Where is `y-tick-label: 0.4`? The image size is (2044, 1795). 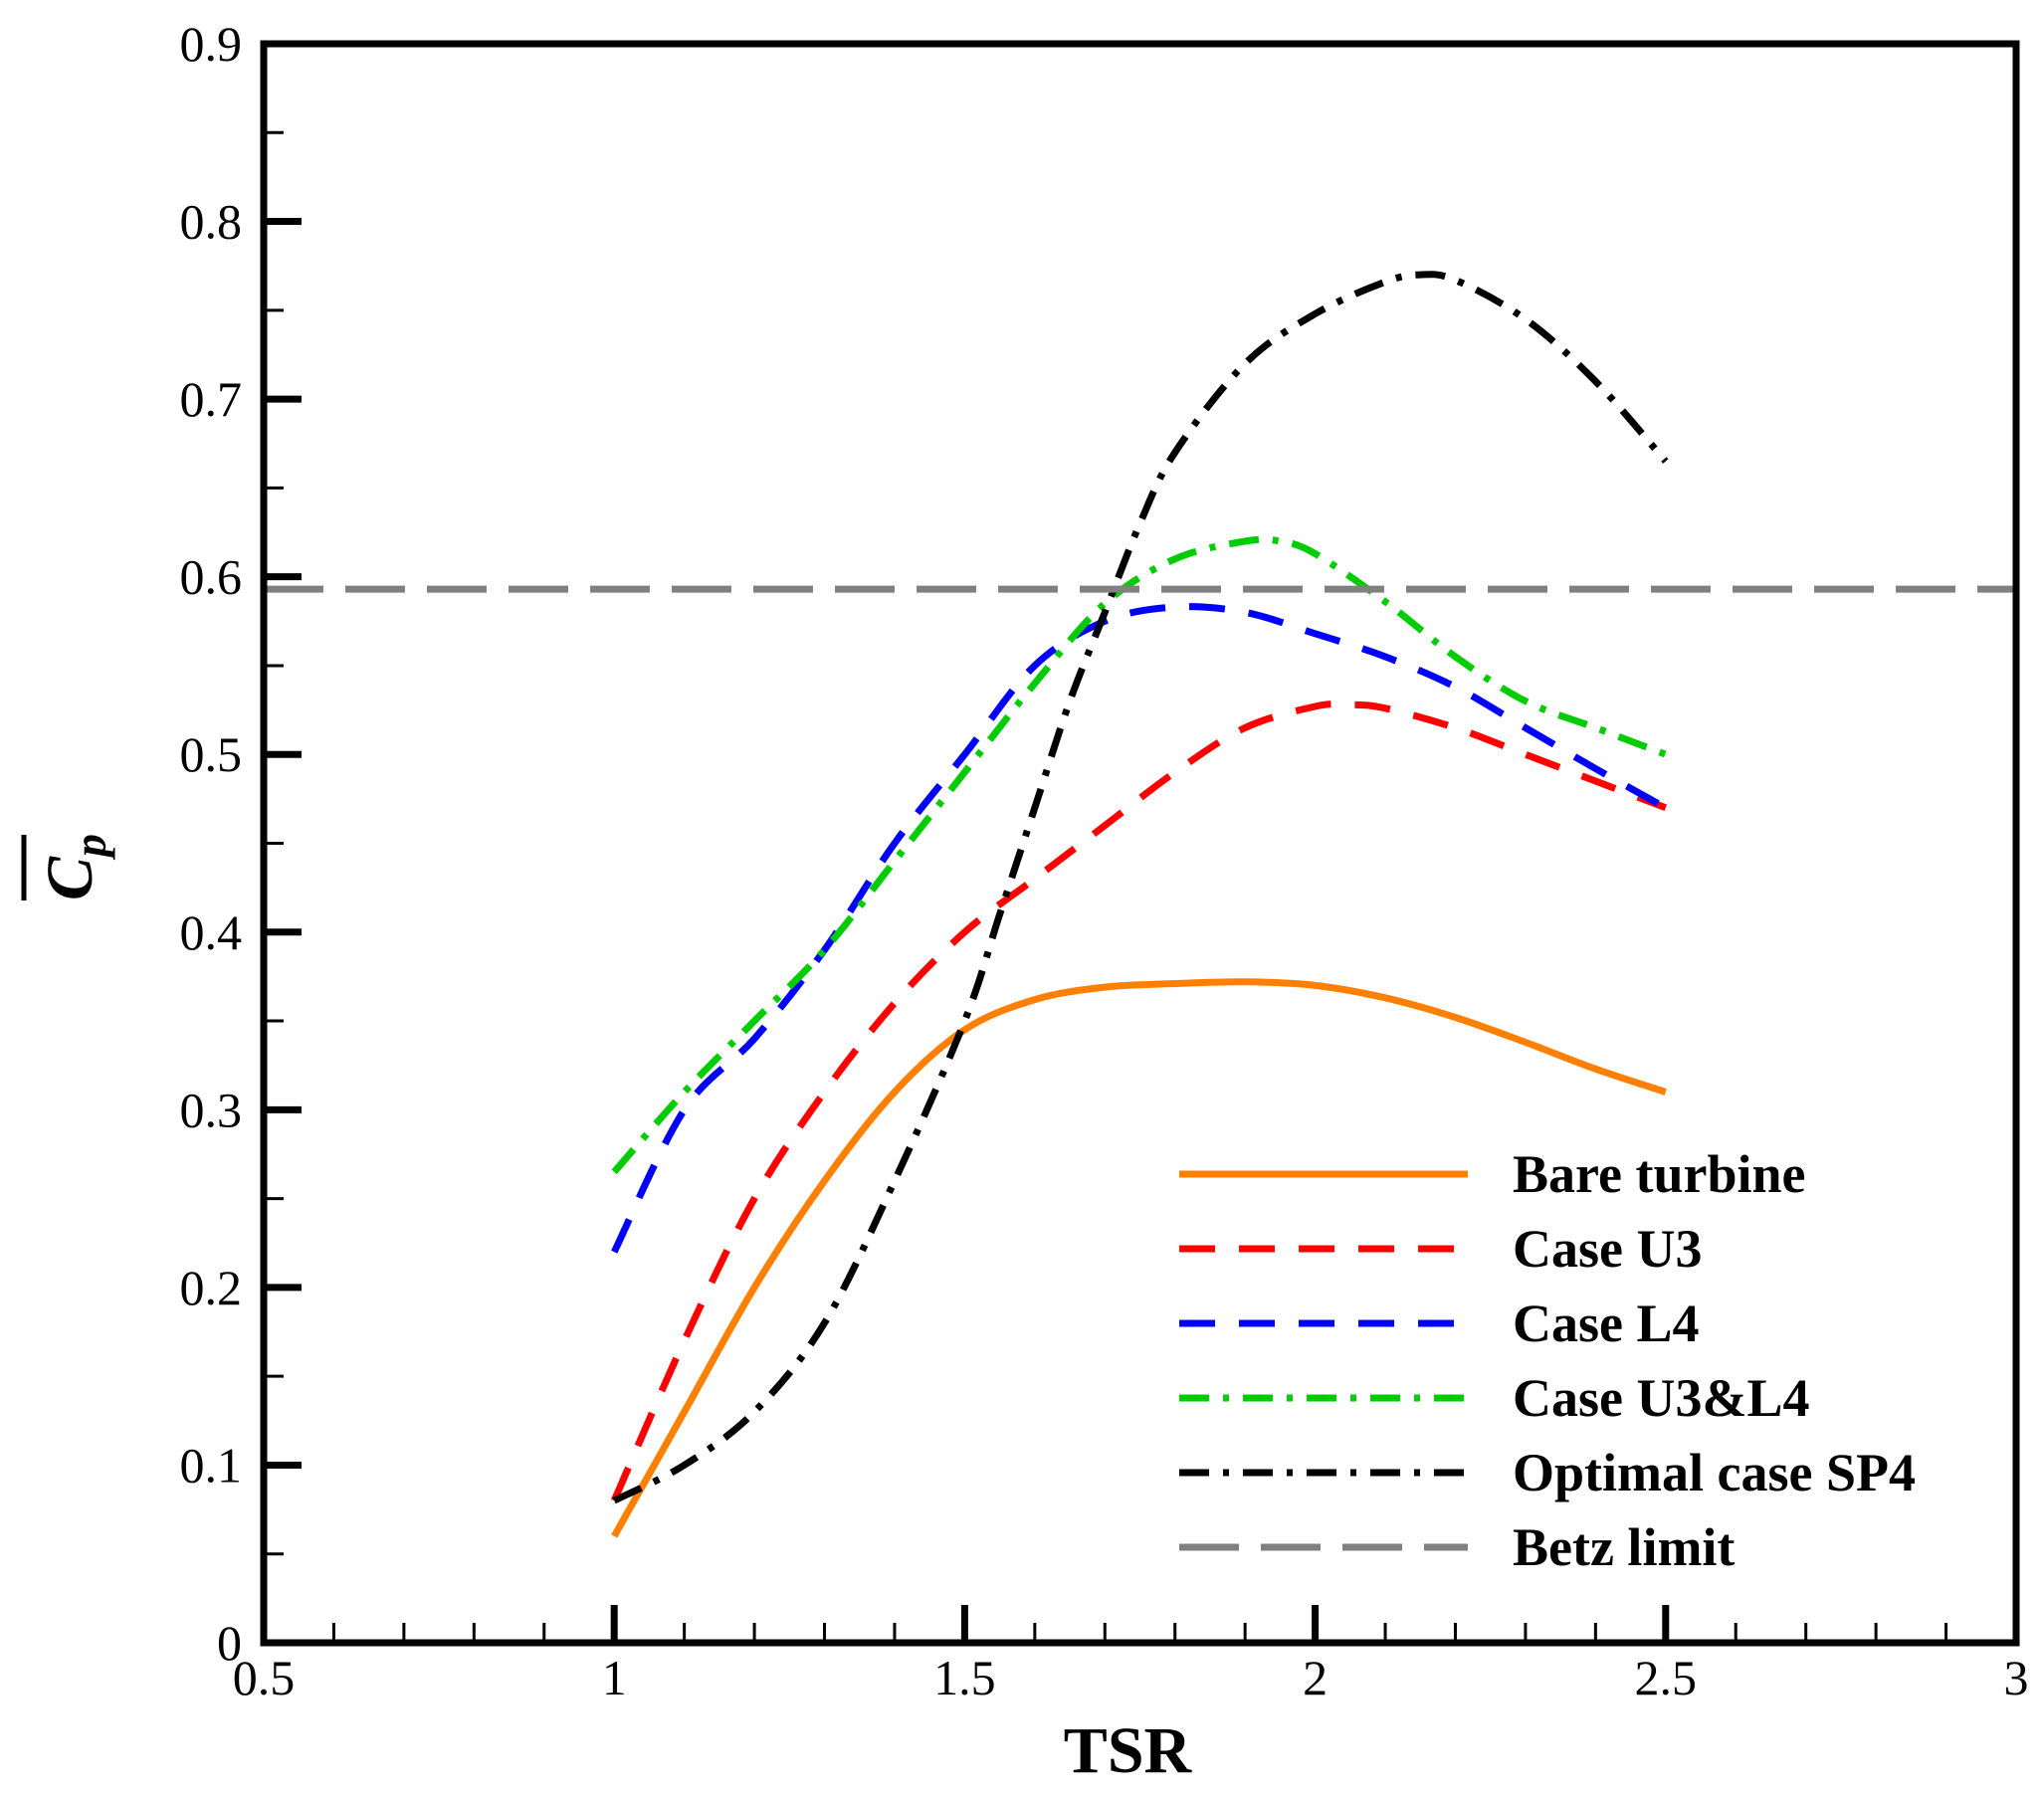 y-tick-label: 0.4 is located at coordinates (211, 932).